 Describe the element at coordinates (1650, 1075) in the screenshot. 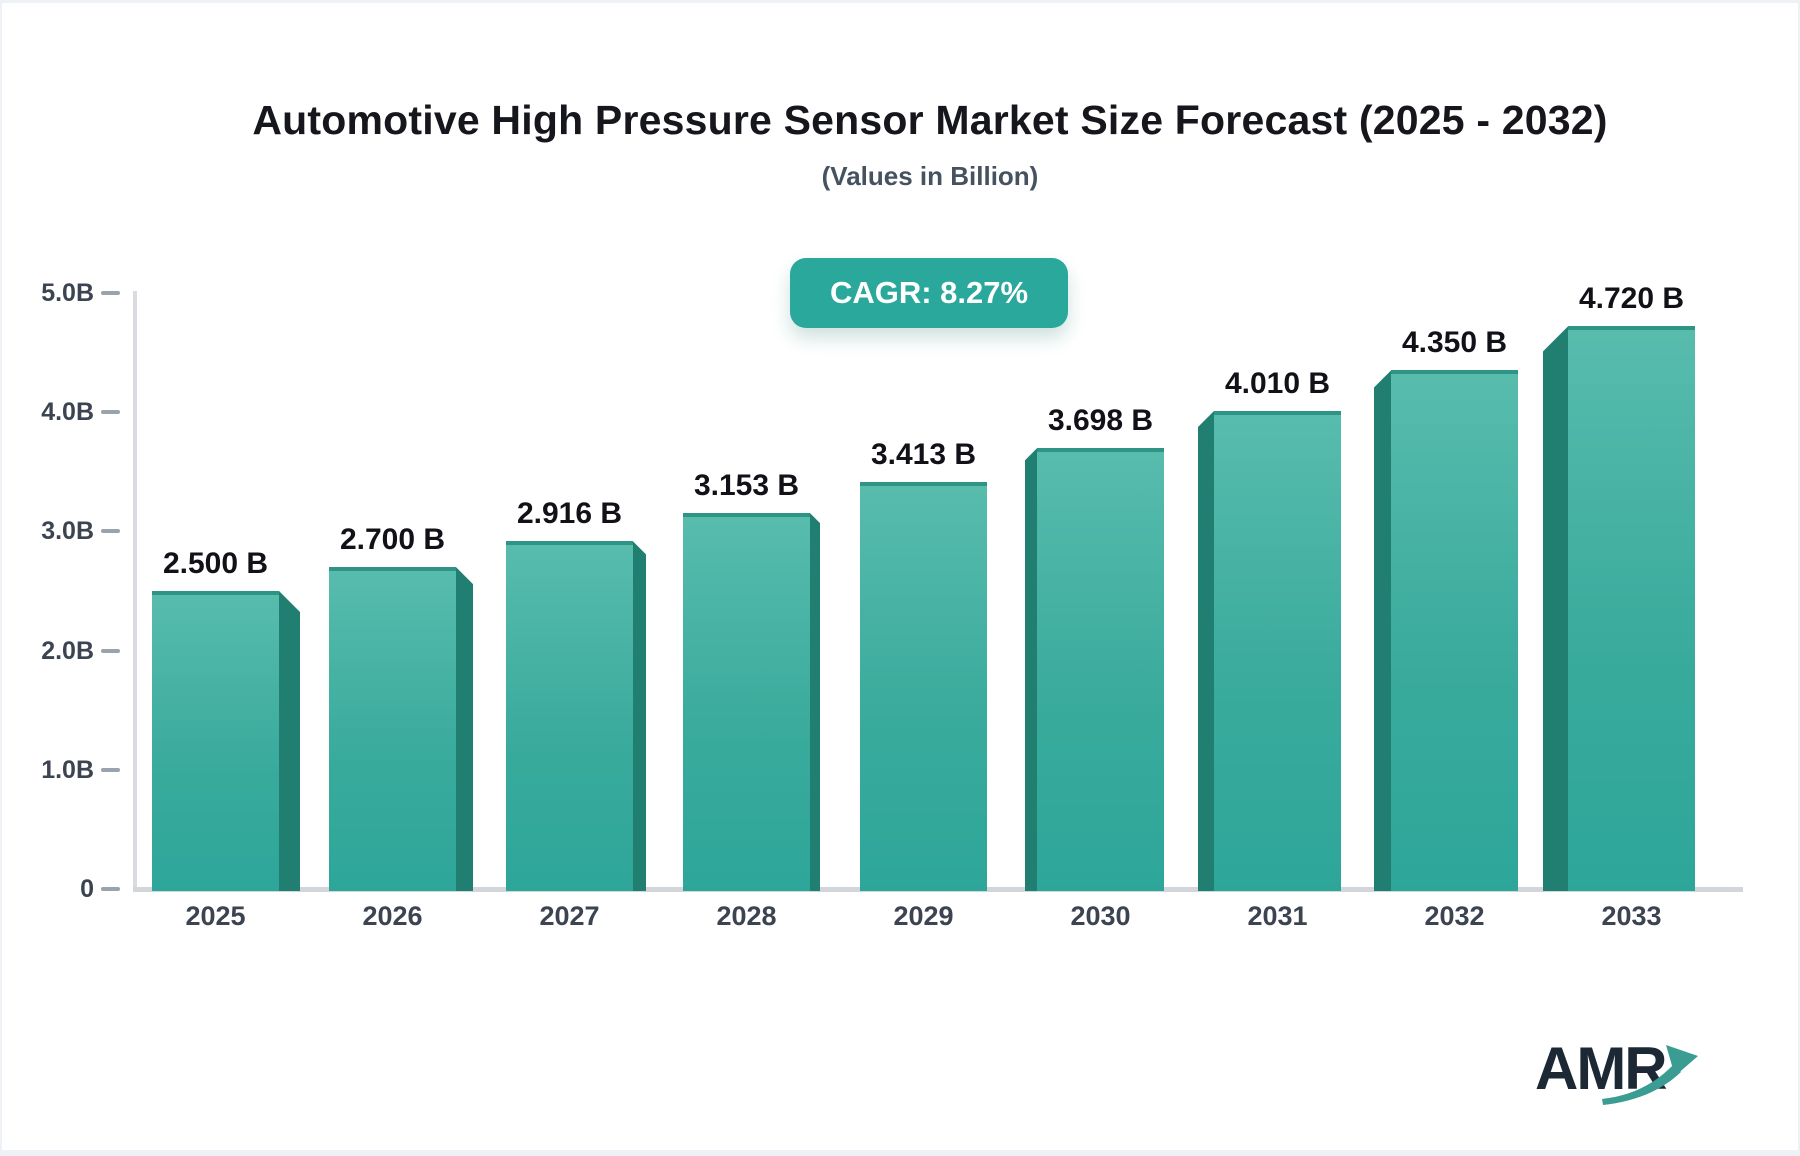

I see `trend-up-arrow-icon` at that location.